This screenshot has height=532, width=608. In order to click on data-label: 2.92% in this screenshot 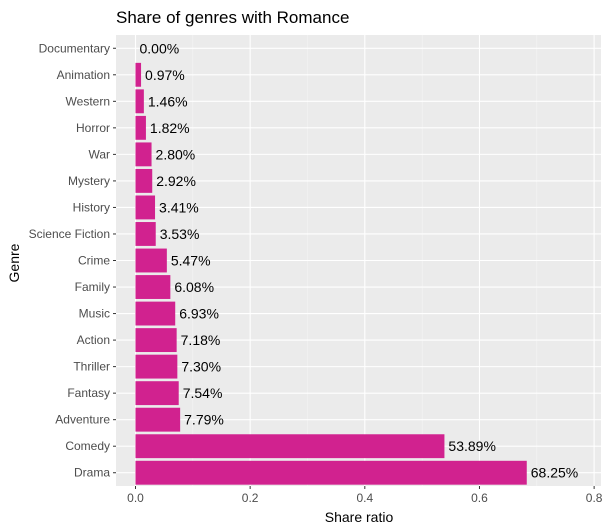, I will do `click(176, 181)`.